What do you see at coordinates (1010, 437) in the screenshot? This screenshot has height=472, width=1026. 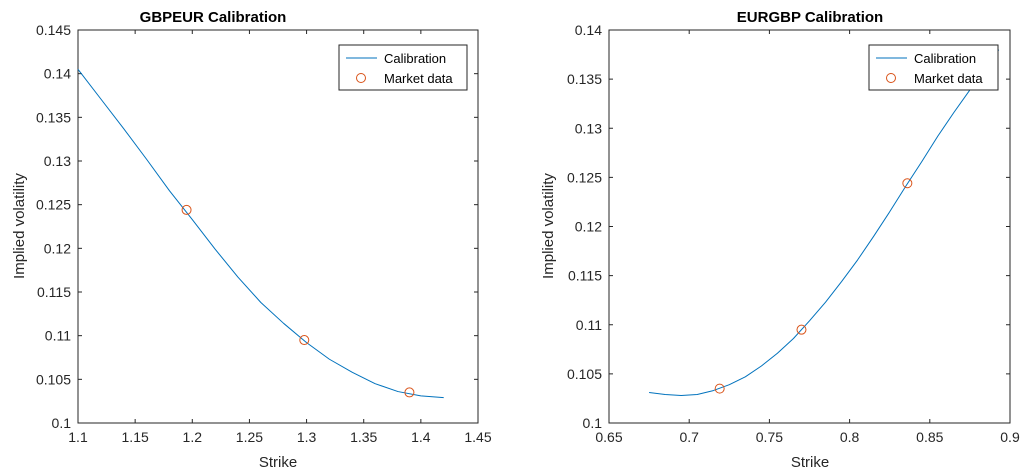 I see `x-tick-label: 0.9` at bounding box center [1010, 437].